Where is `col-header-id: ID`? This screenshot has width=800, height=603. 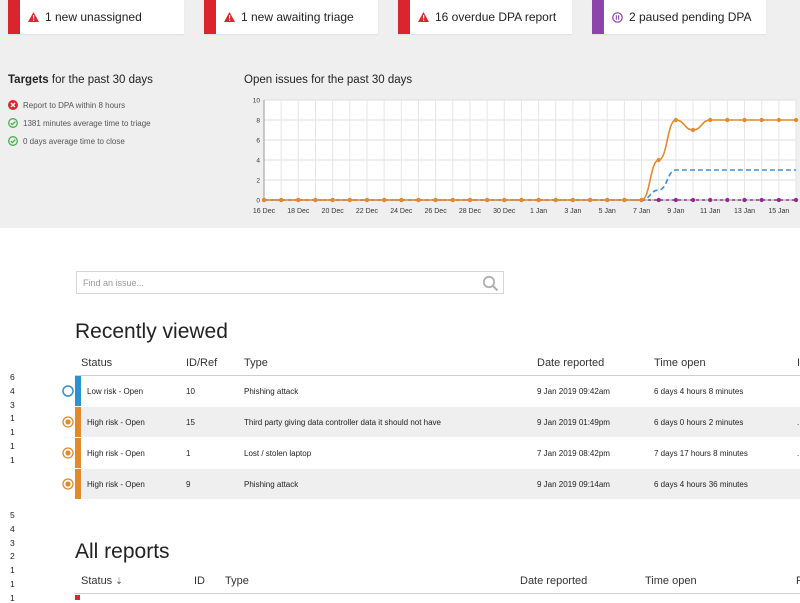 col-header-id: ID is located at coordinates (199, 581).